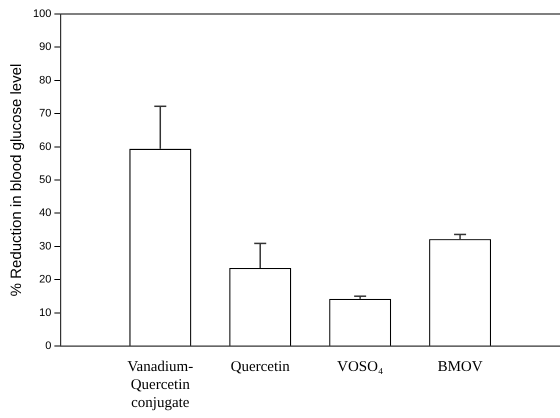  Describe the element at coordinates (45, 213) in the screenshot. I see `y-tick-label: 40` at that location.